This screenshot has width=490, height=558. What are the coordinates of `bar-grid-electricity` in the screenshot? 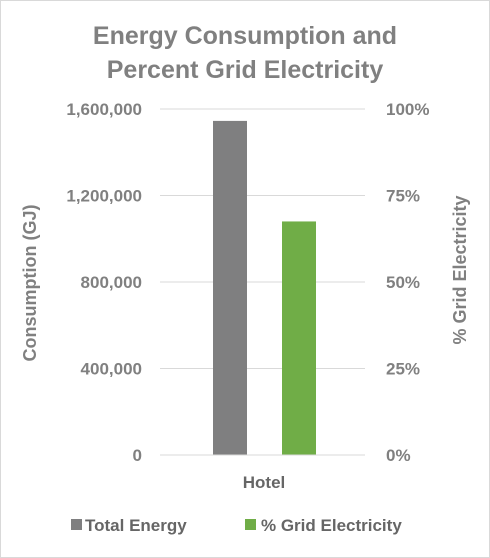 It's located at (299, 338).